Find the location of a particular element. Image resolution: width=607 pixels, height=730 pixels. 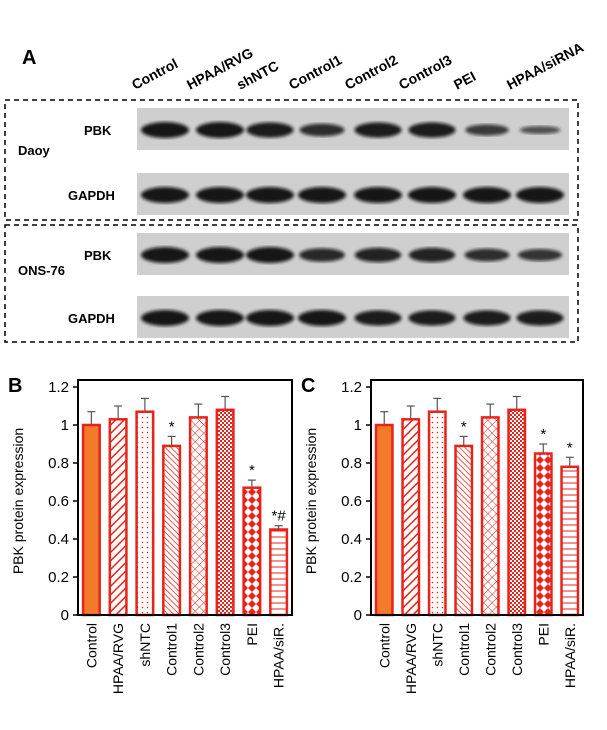

x-tick-label: PEI is located at coordinates (252, 634).